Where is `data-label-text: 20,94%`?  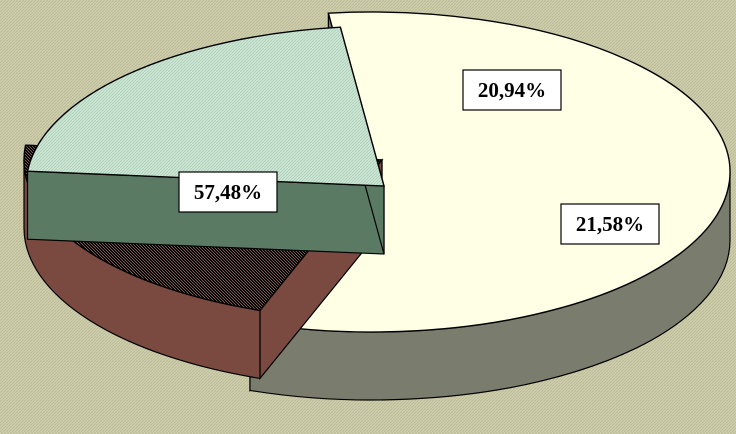
data-label-text: 20,94% is located at coordinates (512, 90).